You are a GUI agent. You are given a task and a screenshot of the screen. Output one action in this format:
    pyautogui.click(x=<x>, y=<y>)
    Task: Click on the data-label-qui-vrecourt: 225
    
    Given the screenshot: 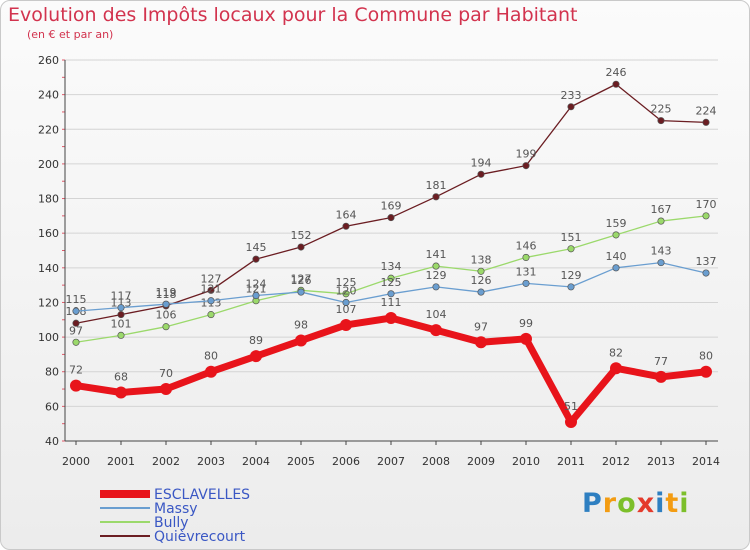 What is the action you would take?
    pyautogui.click(x=661, y=109)
    